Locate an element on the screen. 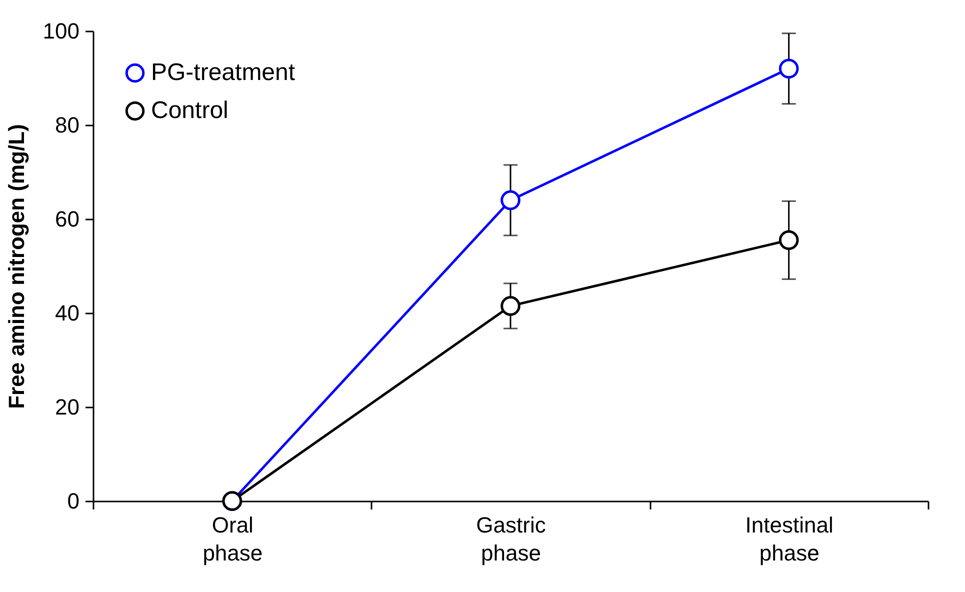  y-tick-label: 0 is located at coordinates (73, 501).